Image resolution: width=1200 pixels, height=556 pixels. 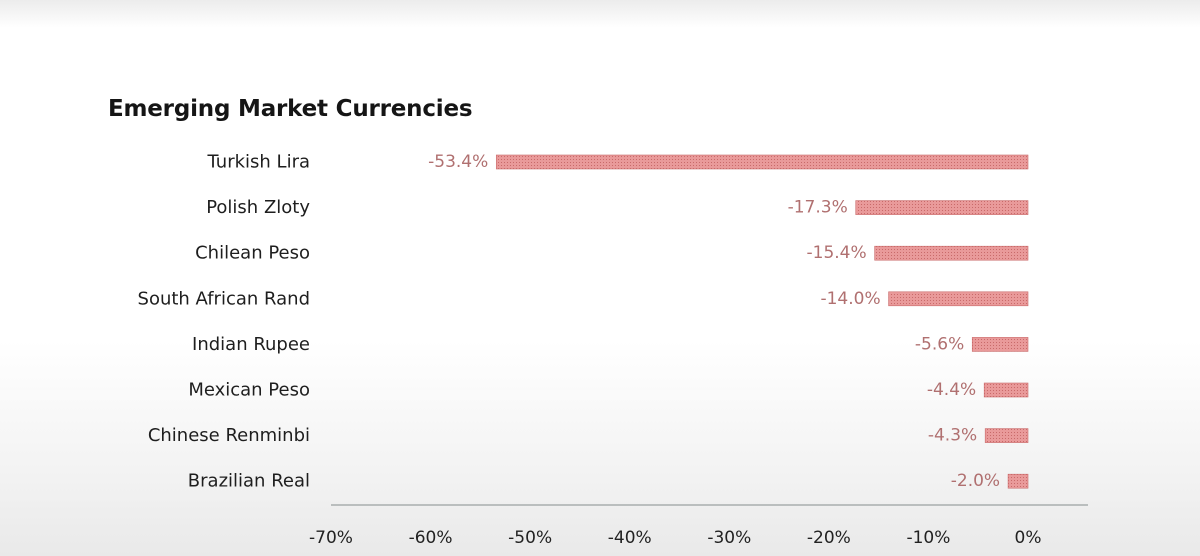 I want to click on category-label: Chinese Renminbi, so click(x=229, y=435).